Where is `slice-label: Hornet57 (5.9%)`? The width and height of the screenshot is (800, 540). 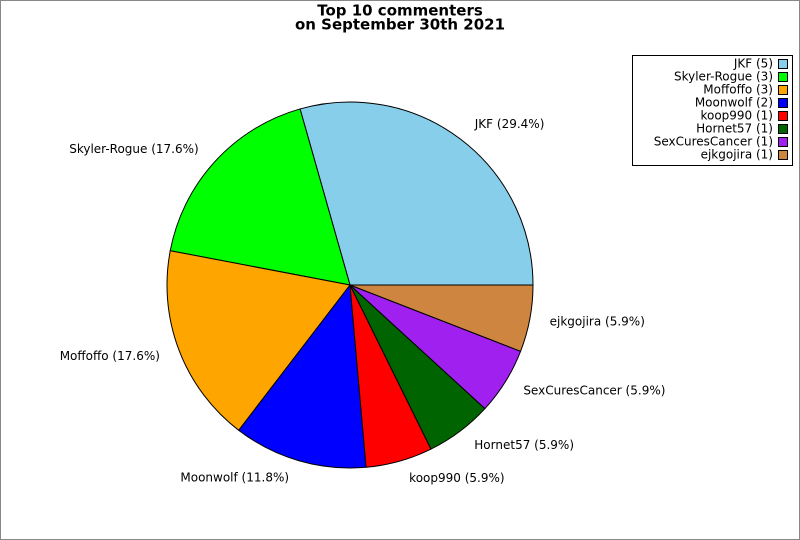 slice-label: Hornet57 (5.9%) is located at coordinates (524, 445).